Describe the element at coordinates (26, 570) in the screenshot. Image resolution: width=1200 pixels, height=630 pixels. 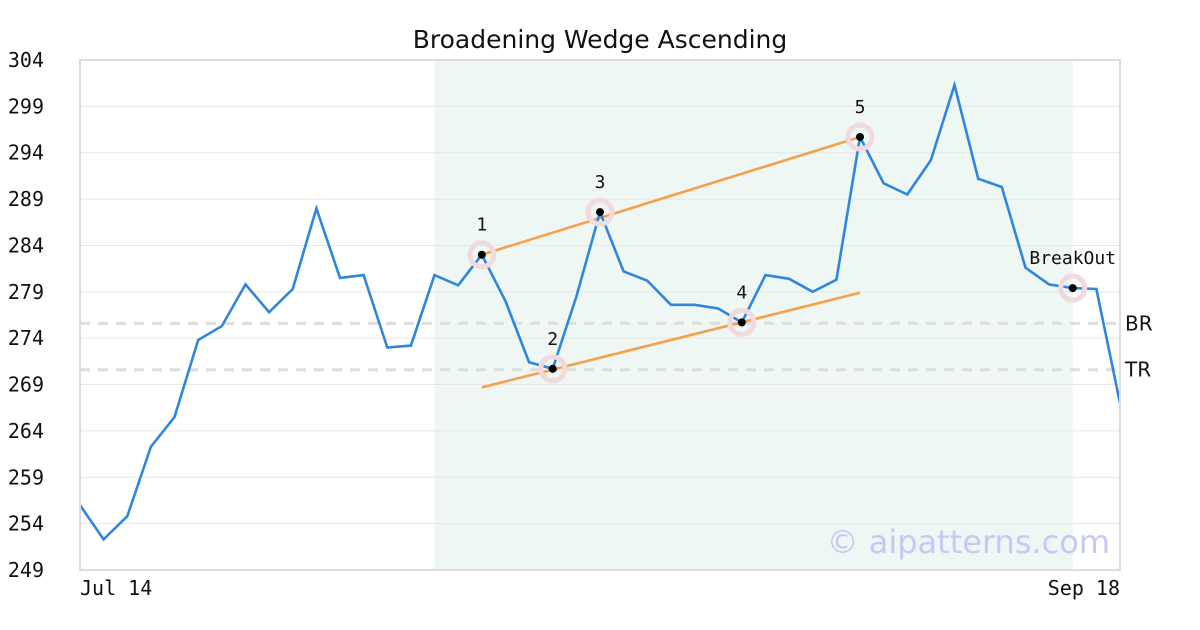
I see `y-tick-label: 249` at that location.